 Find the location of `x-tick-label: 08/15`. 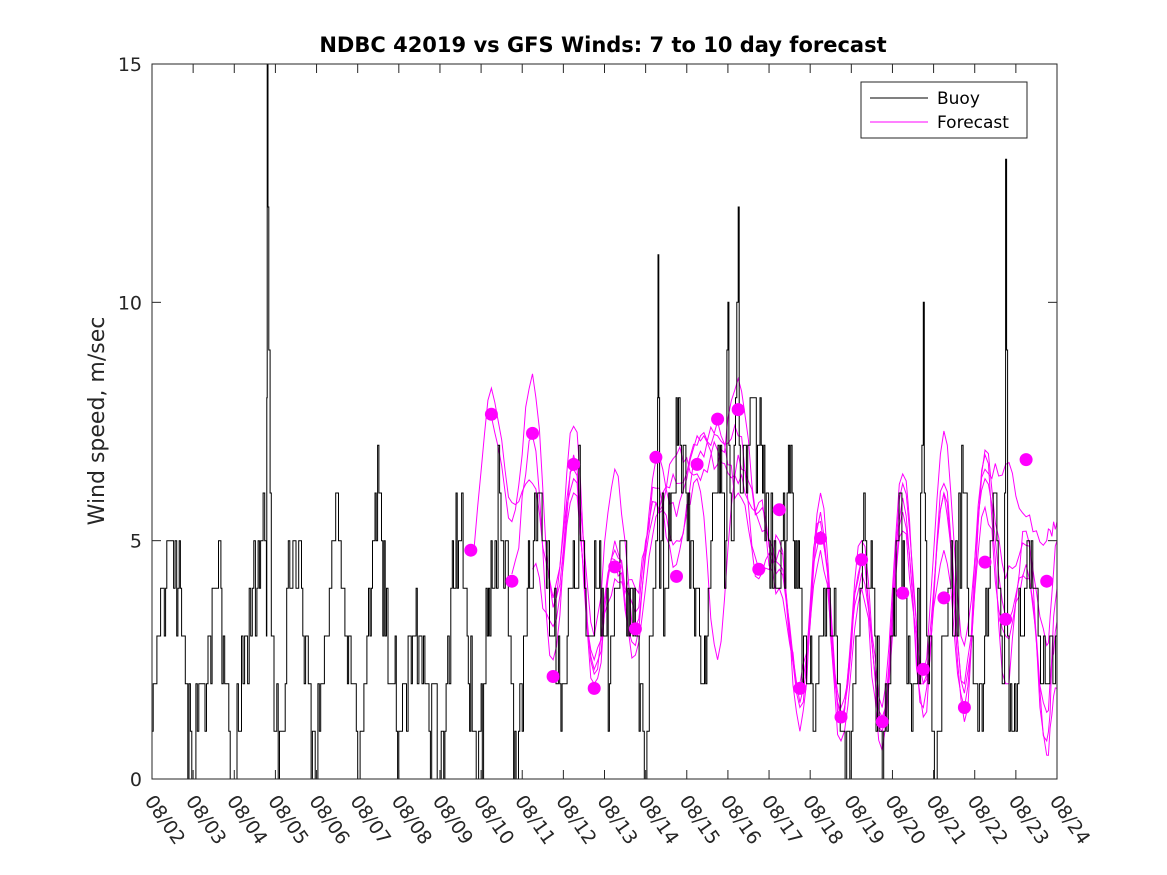

x-tick-label: 08/15 is located at coordinates (699, 819).